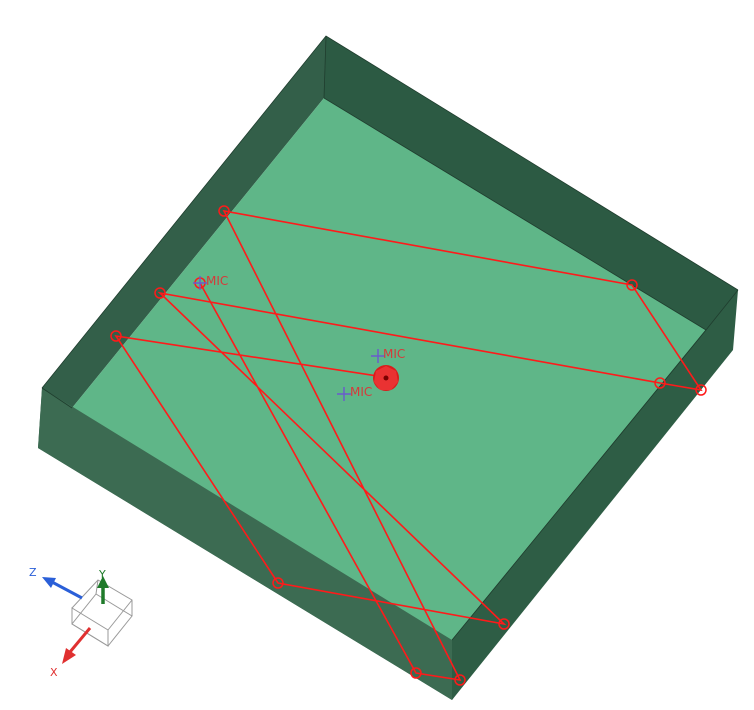 The height and width of the screenshot is (710, 754). Describe the element at coordinates (81, 622) in the screenshot. I see `axis-triad: Z Y X` at that location.